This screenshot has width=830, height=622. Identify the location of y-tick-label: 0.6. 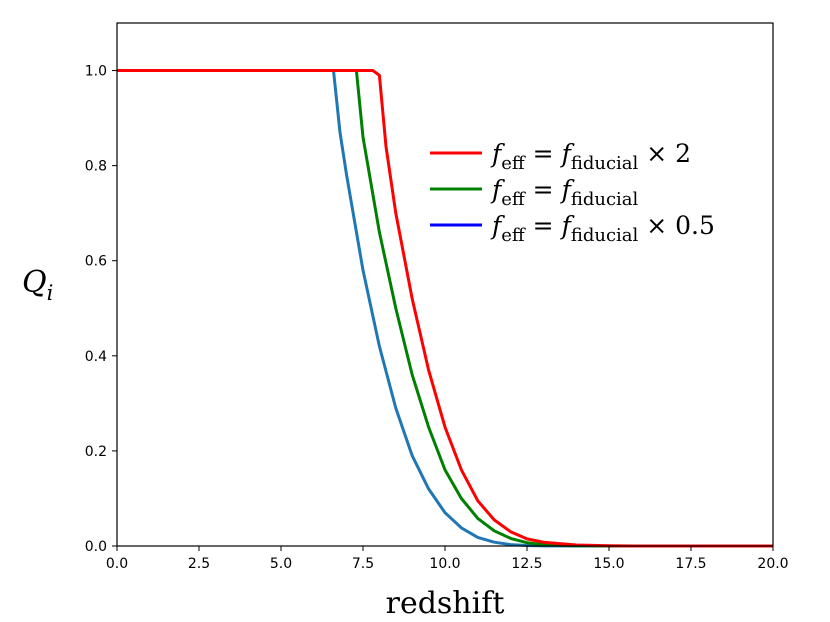
(96, 262).